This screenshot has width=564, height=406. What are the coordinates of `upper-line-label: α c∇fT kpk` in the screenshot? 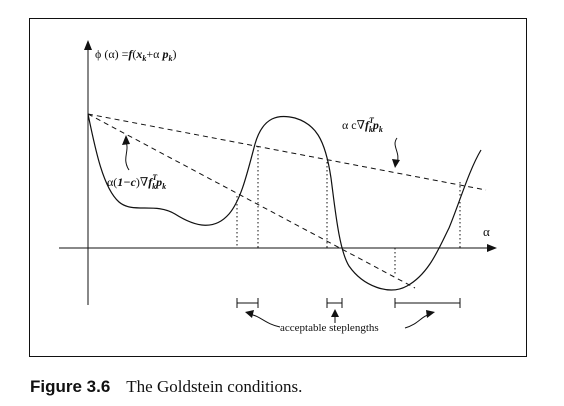 It's located at (362, 125).